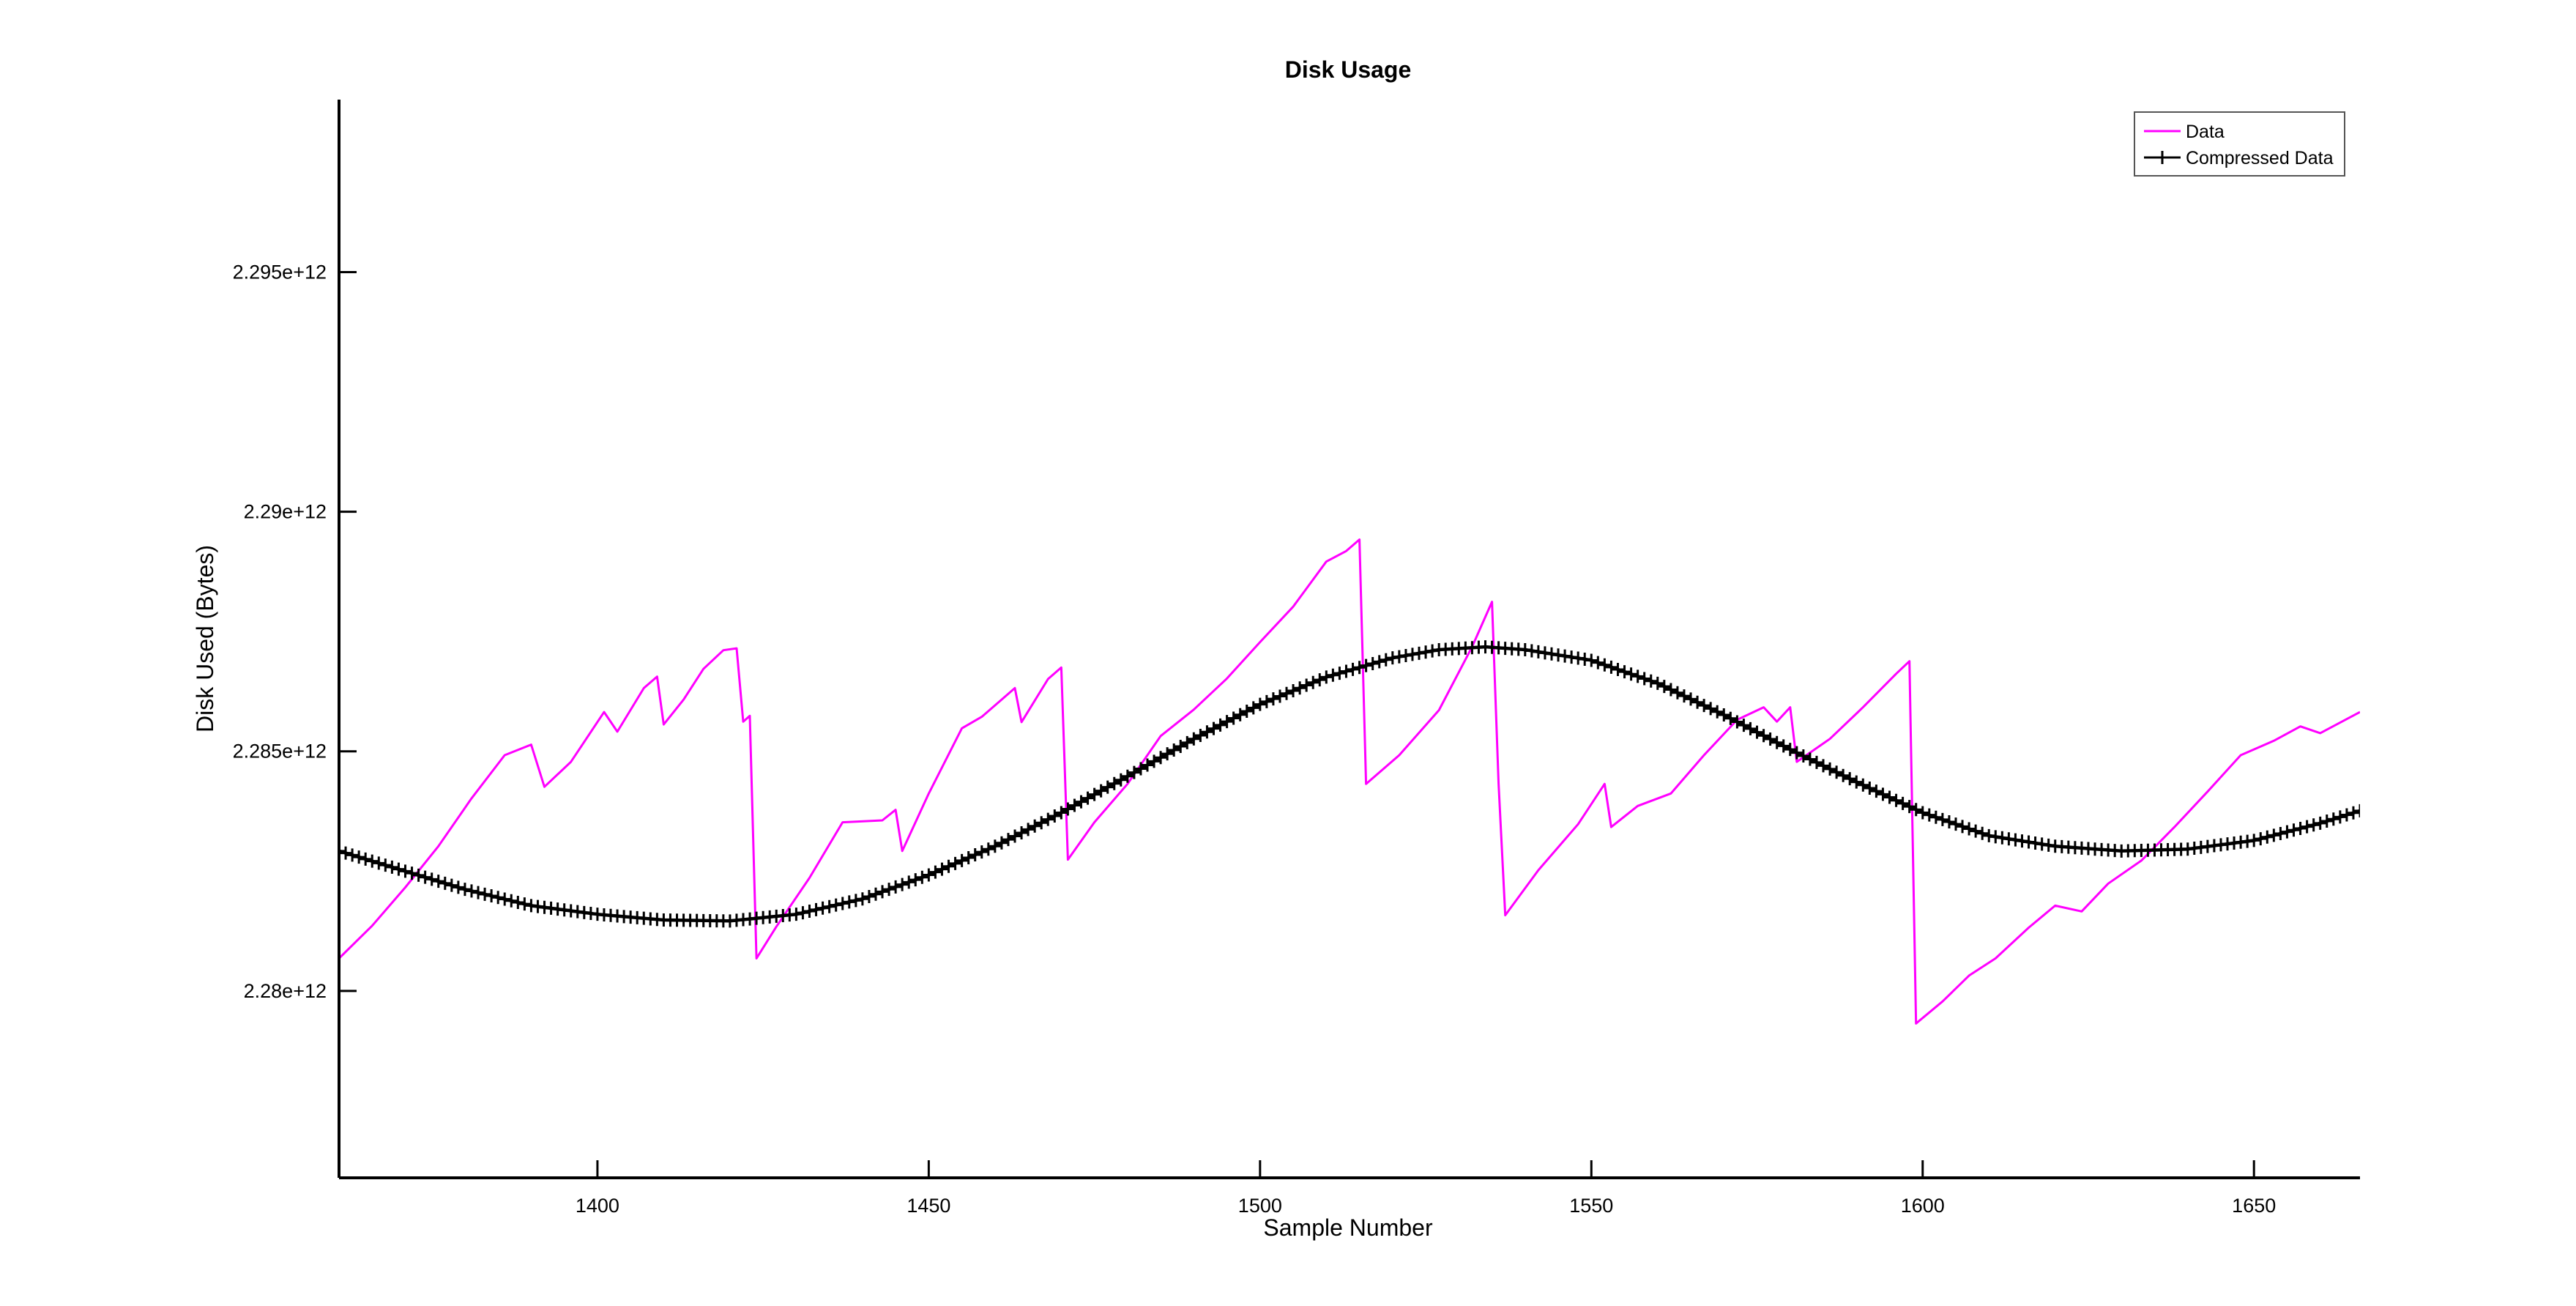  Describe the element at coordinates (1923, 1206) in the screenshot. I see `x-tick-label: 1600` at that location.